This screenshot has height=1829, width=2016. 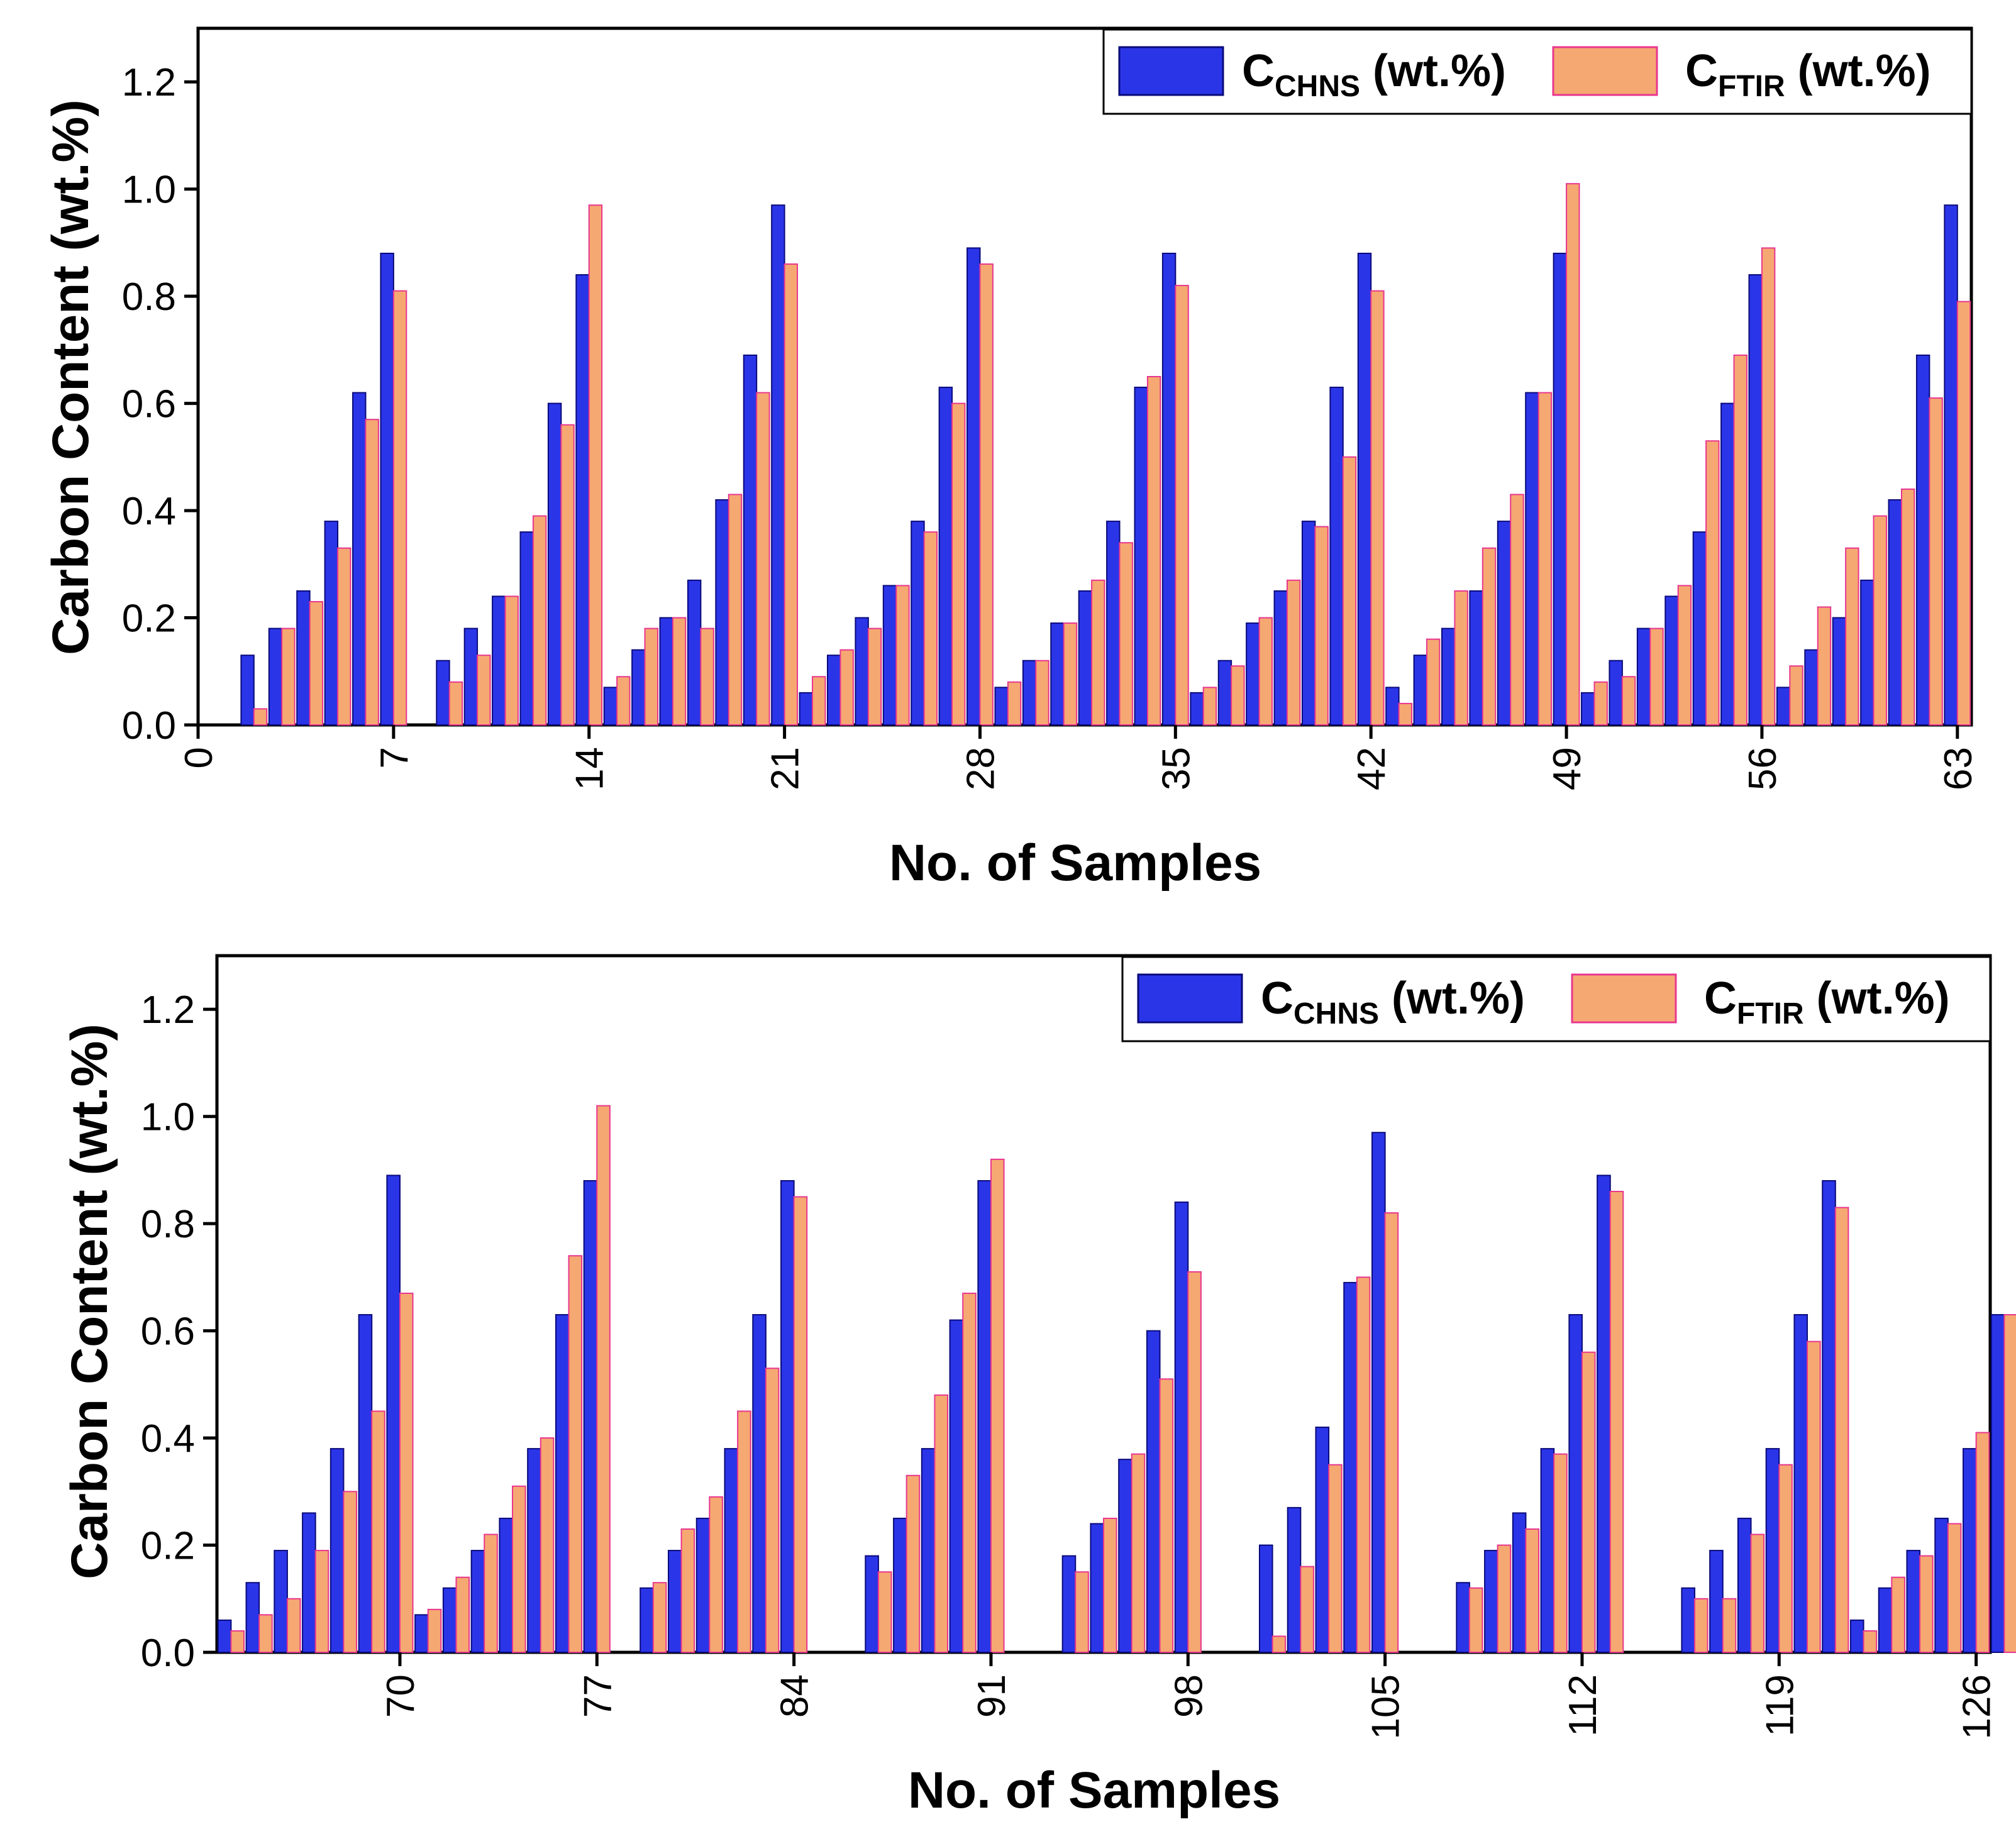 I want to click on x-tick-label: 35, so click(x=1176, y=768).